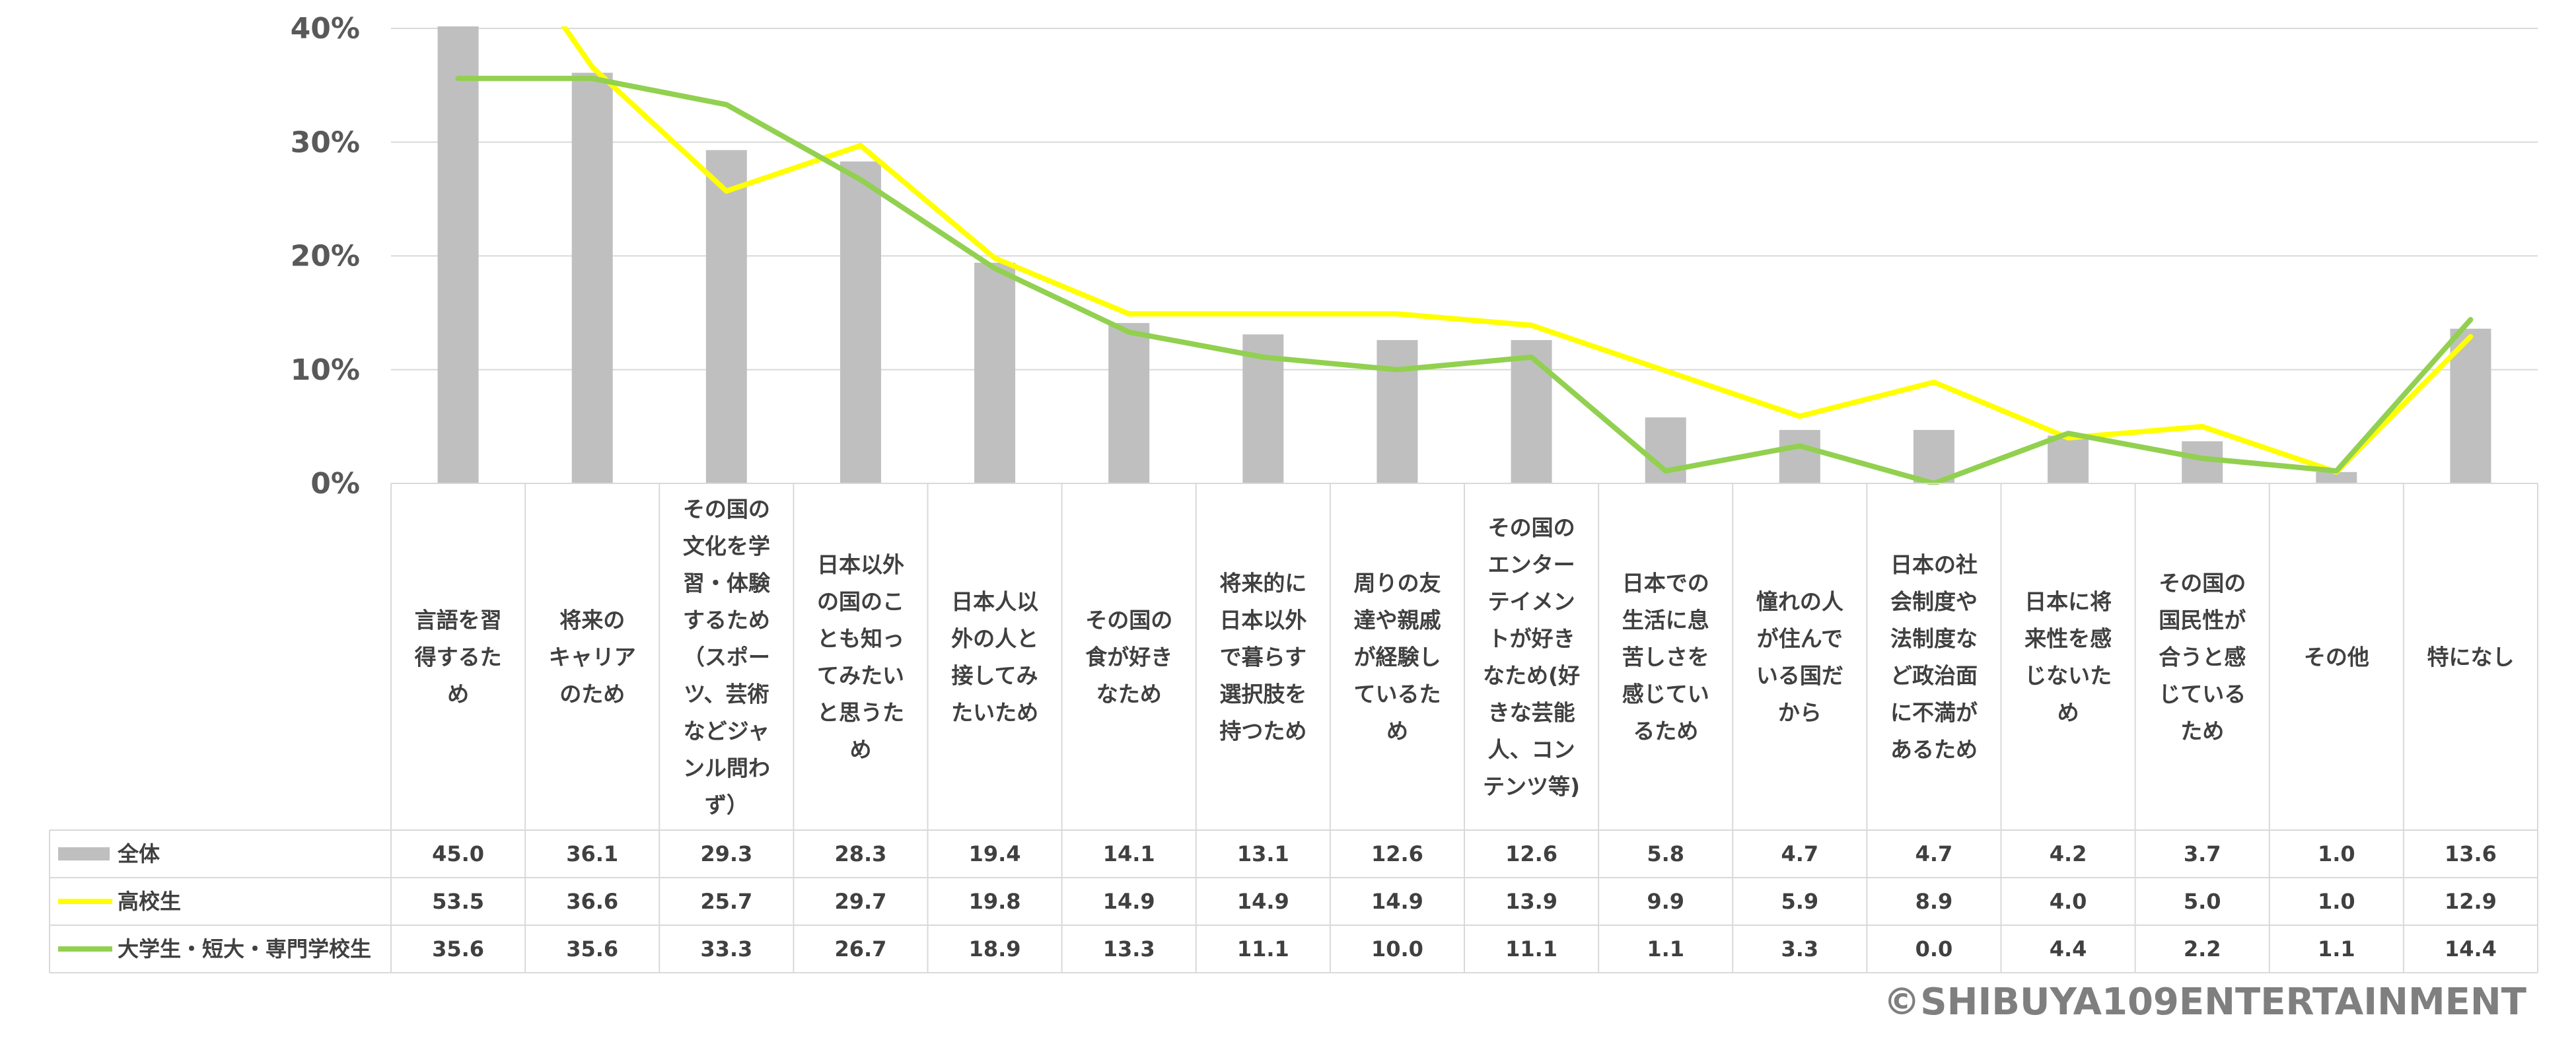  I want to click on category-label: 日本での生活に息苦しさを感じているため, so click(1666, 657).